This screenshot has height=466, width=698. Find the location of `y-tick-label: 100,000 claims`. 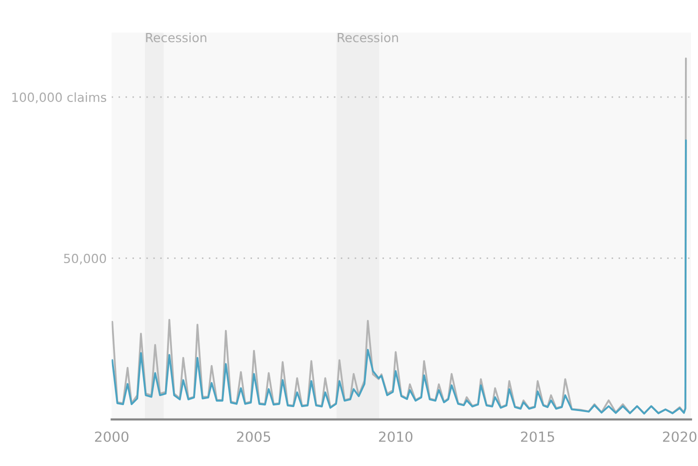

y-tick-label: 100,000 claims is located at coordinates (59, 98).